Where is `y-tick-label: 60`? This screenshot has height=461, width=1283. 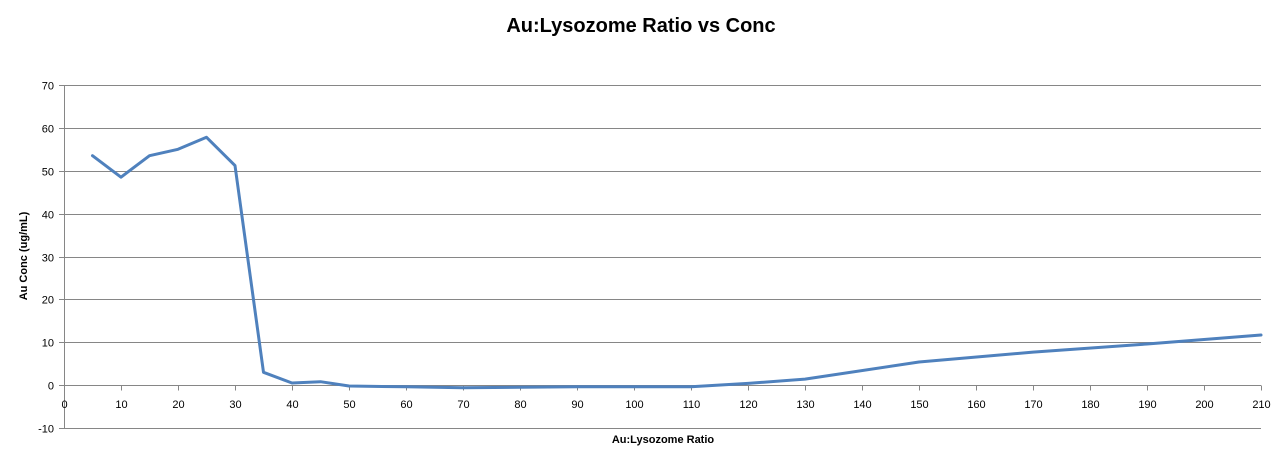 y-tick-label: 60 is located at coordinates (48, 130).